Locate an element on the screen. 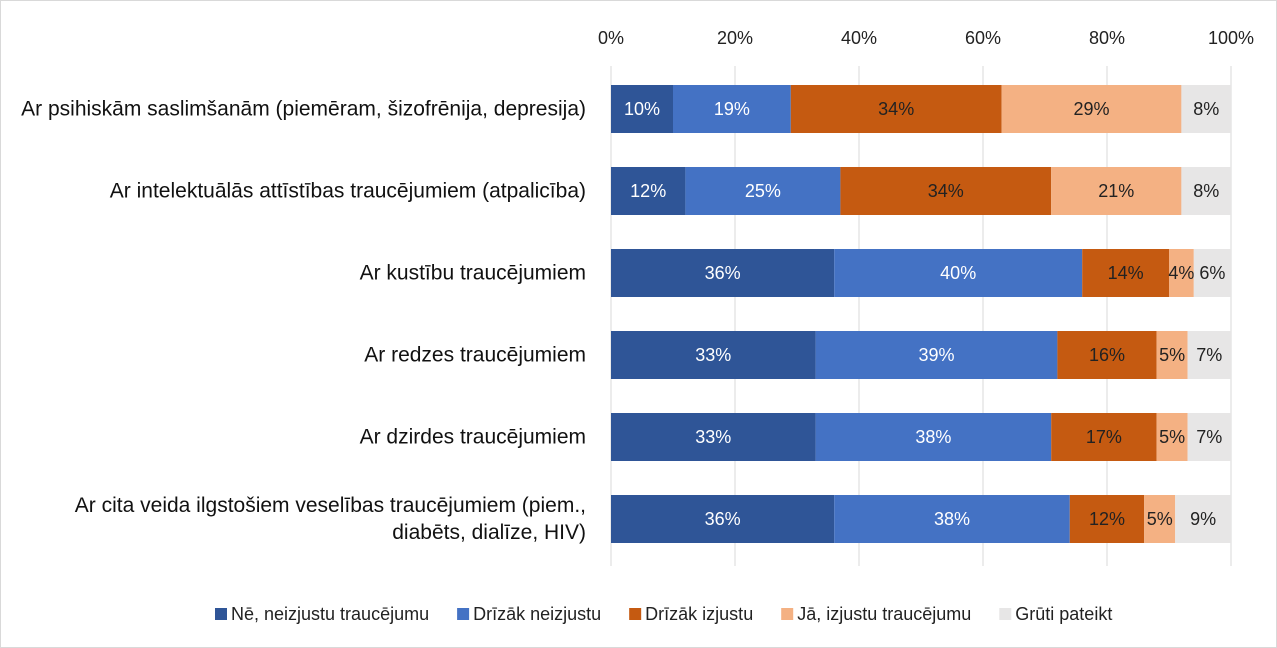  category-label: Ar redzes traucējumiem is located at coordinates (475, 355).